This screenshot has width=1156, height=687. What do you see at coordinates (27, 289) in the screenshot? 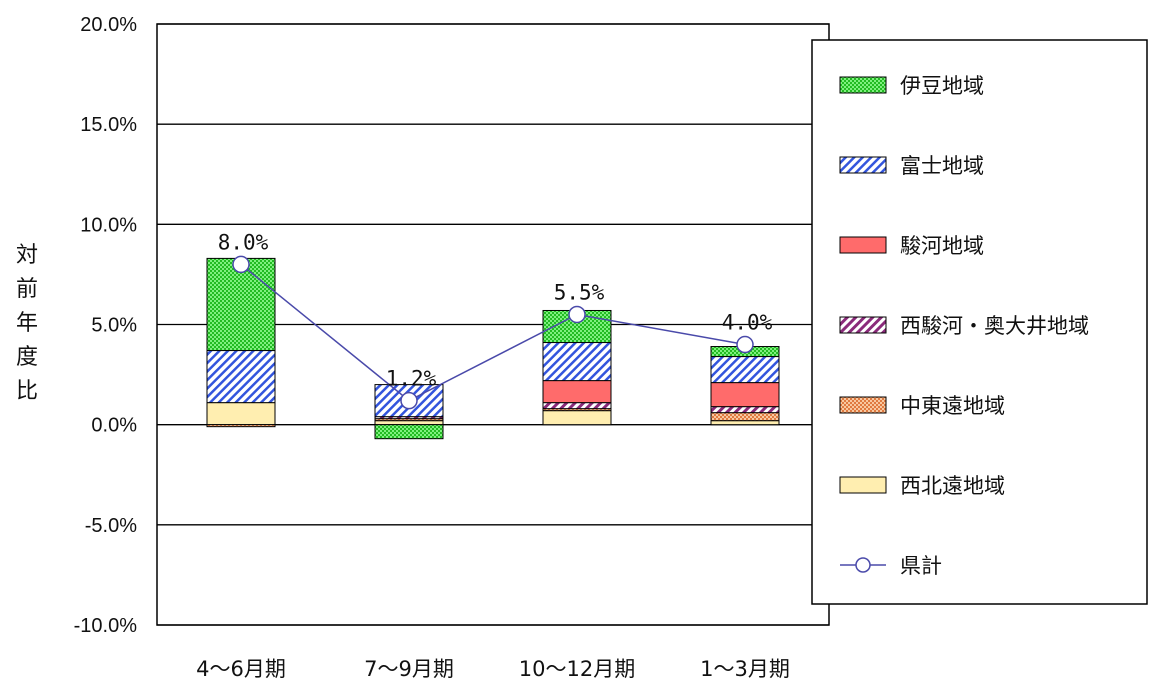
I see `y-axis-title-char: 前` at bounding box center [27, 289].